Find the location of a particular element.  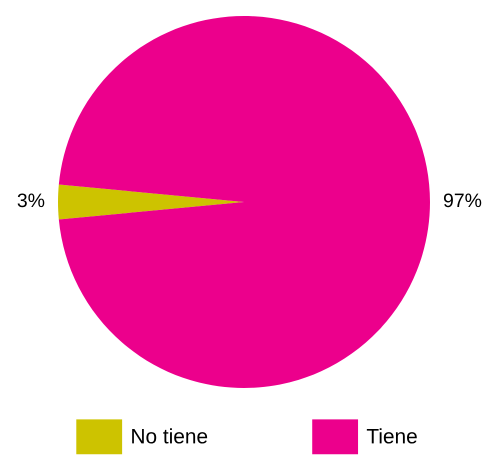

legend-label: Tiene is located at coordinates (391, 436).